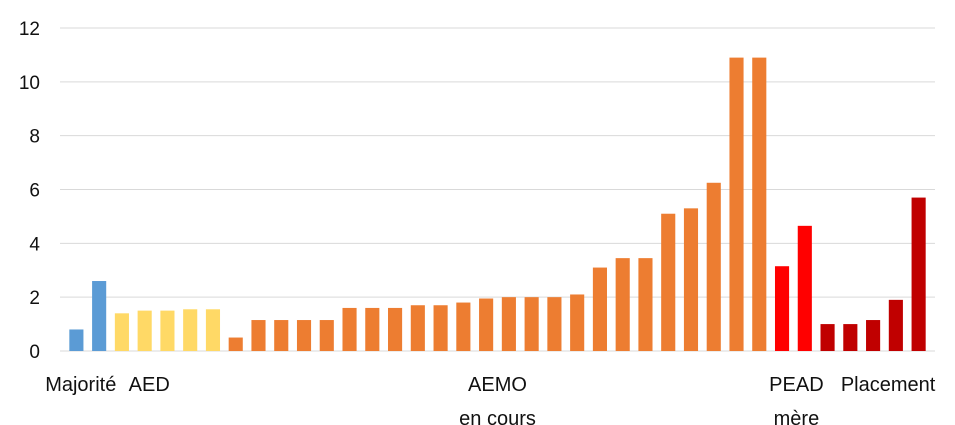 This screenshot has height=425, width=955. What do you see at coordinates (490, 399) in the screenshot?
I see `group-labels: Majorité AED AEMO en cours PEAD mère Placement` at bounding box center [490, 399].